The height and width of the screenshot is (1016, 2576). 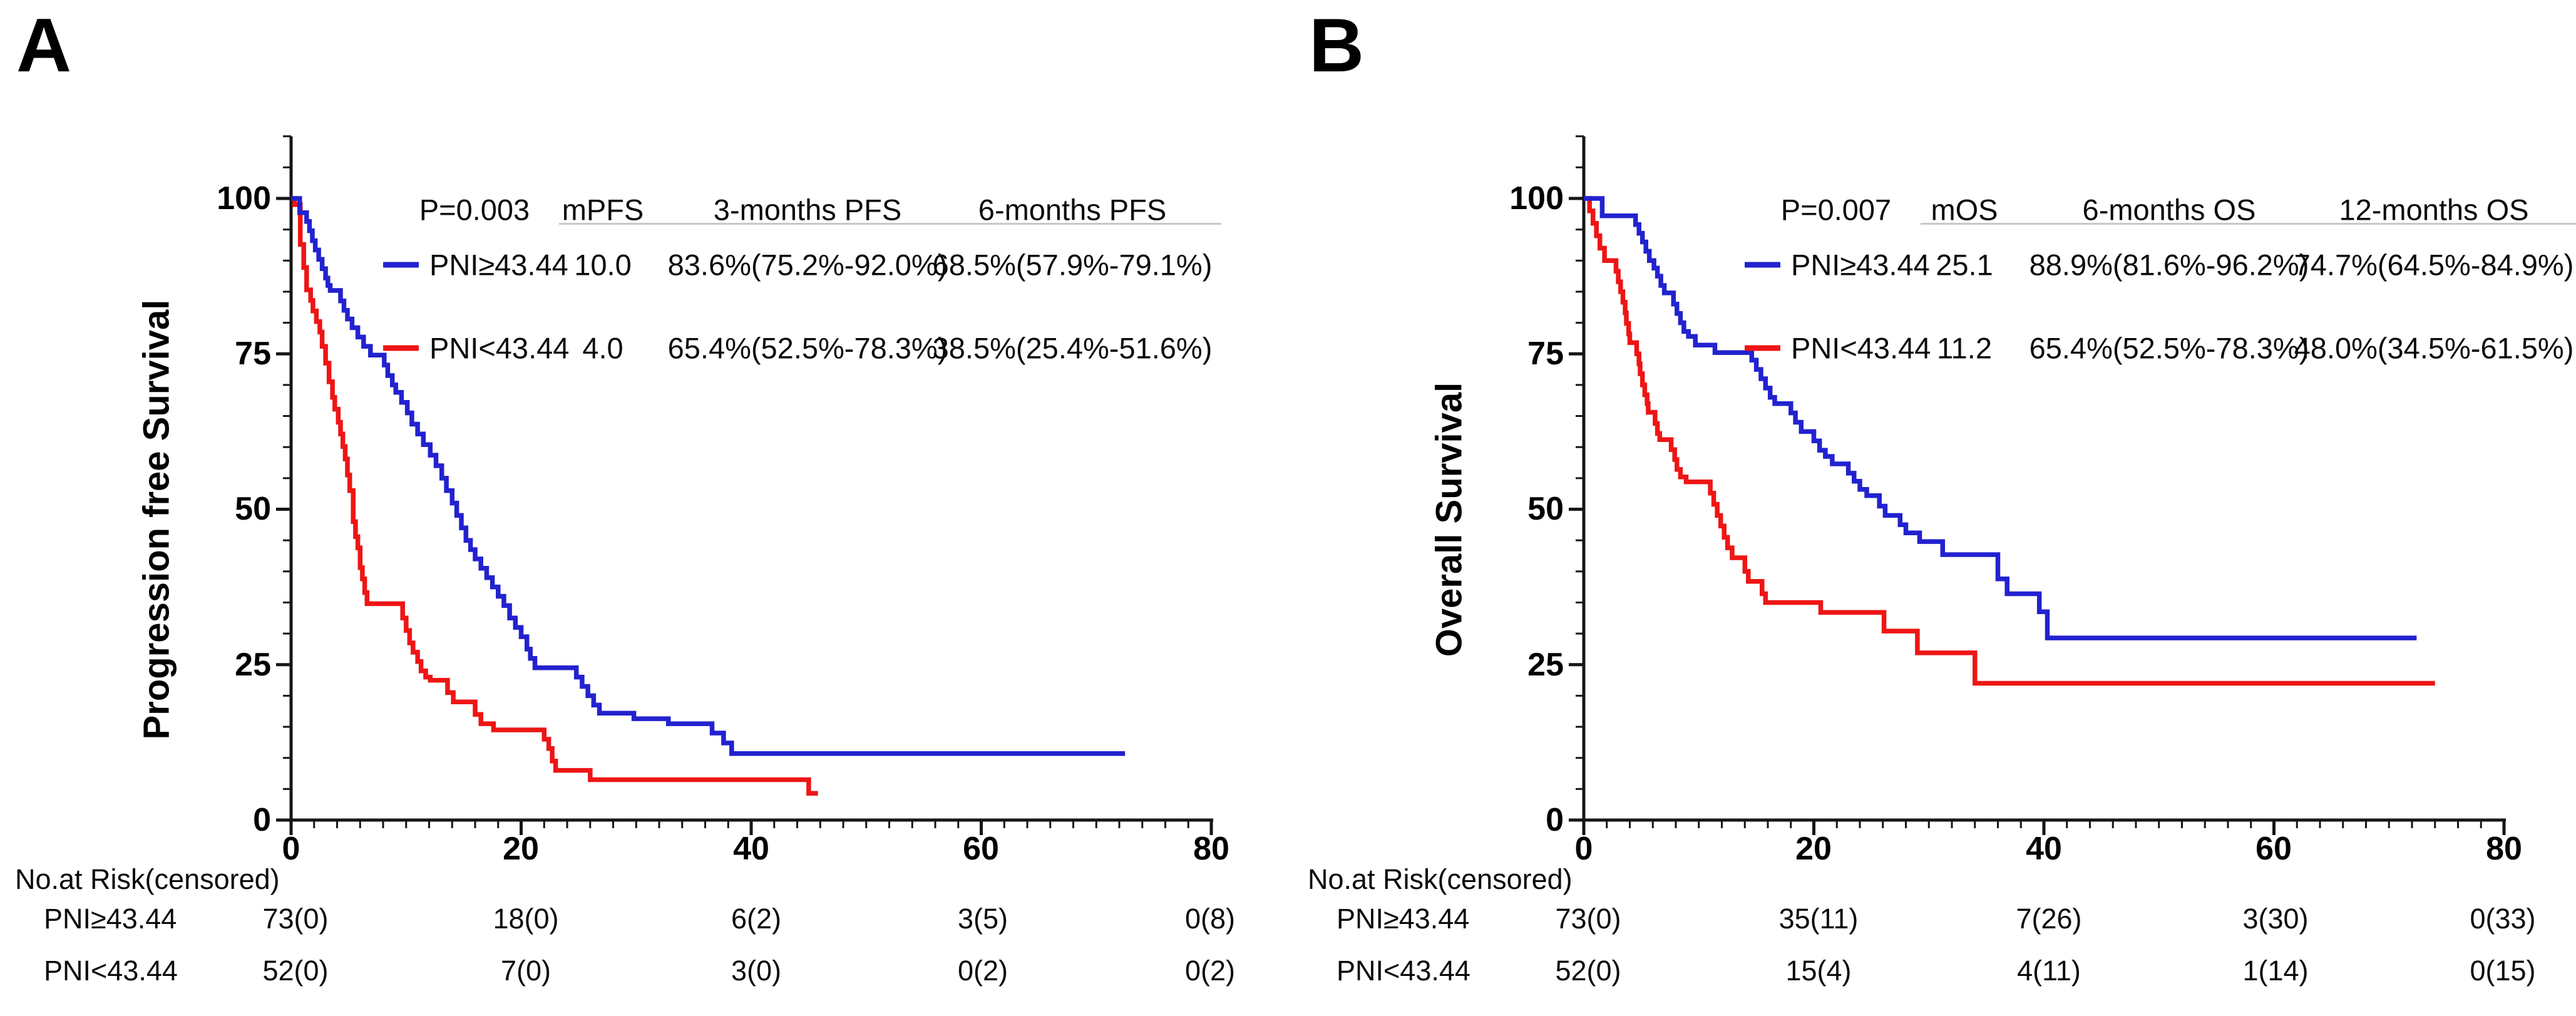 I want to click on risk-cell: 3(30), so click(x=2275, y=919).